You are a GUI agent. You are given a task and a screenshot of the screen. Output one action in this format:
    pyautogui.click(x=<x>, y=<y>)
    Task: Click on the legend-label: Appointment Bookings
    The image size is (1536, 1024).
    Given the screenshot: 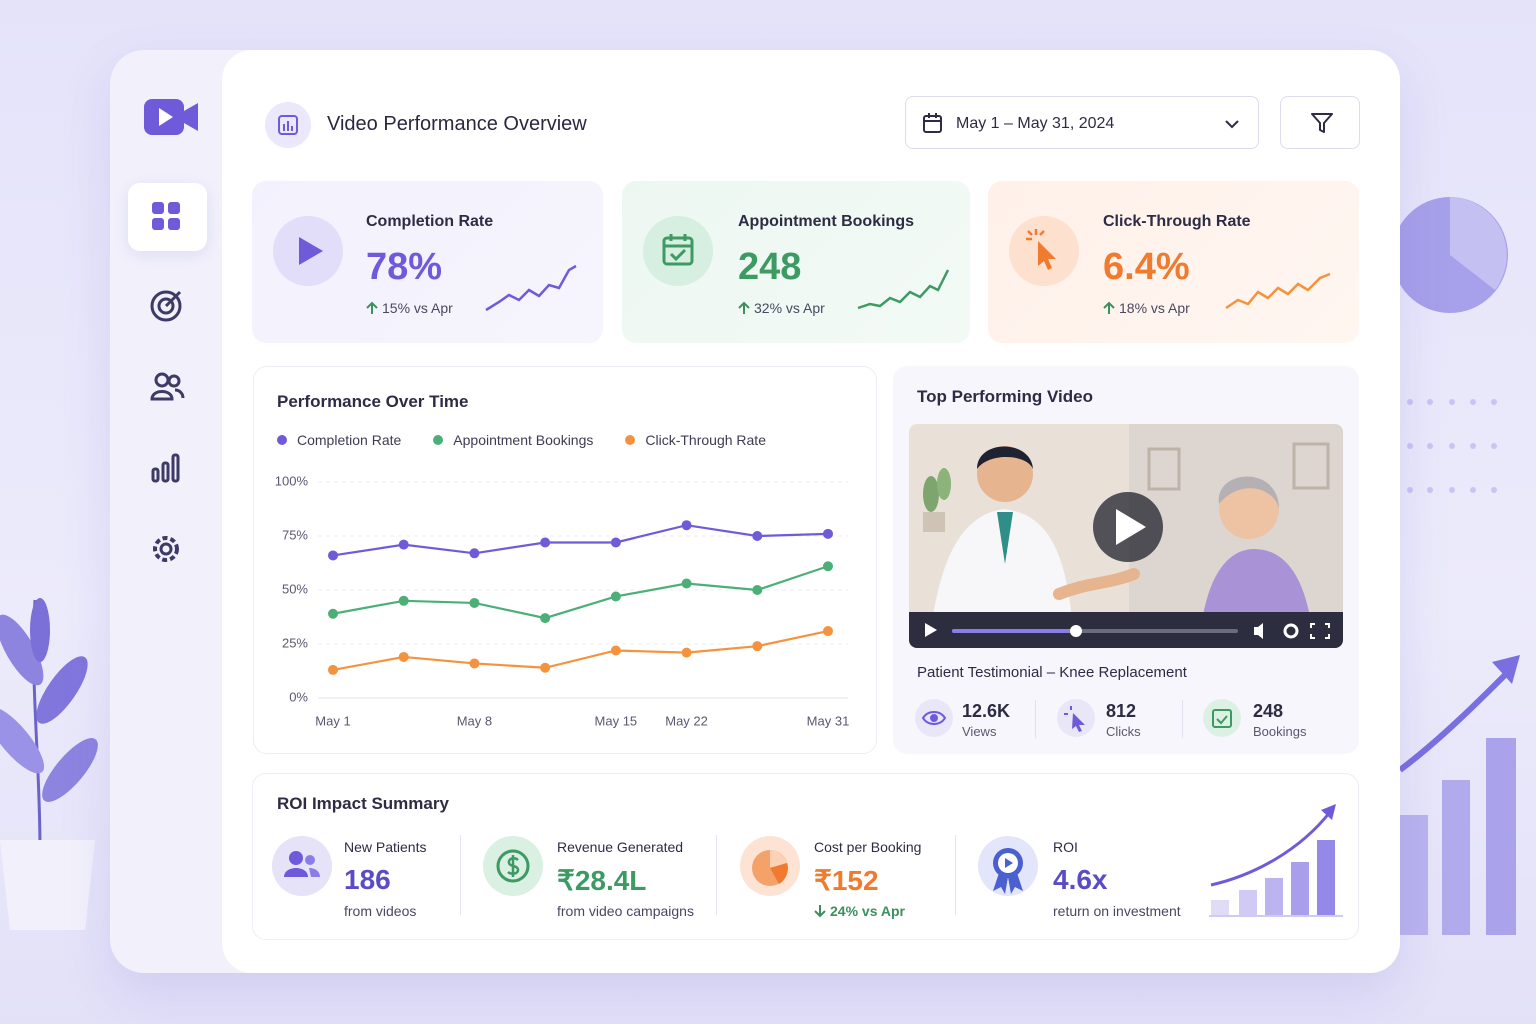 What is the action you would take?
    pyautogui.click(x=523, y=440)
    